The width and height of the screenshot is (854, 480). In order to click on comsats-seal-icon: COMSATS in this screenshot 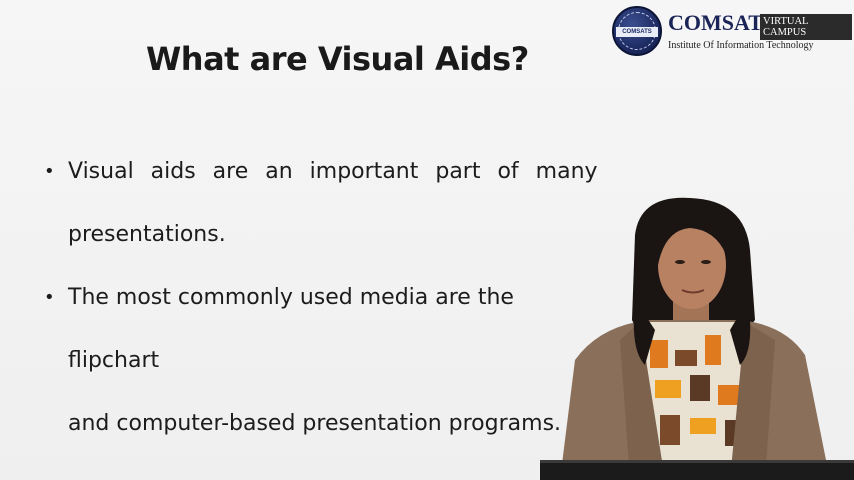, I will do `click(637, 31)`.